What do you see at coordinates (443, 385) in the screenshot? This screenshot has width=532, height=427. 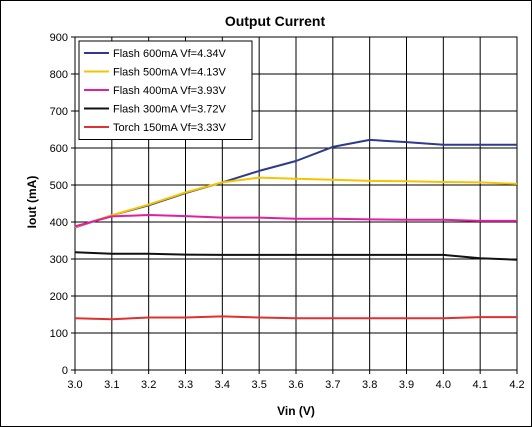 I see `x-tick-label: 4.0` at bounding box center [443, 385].